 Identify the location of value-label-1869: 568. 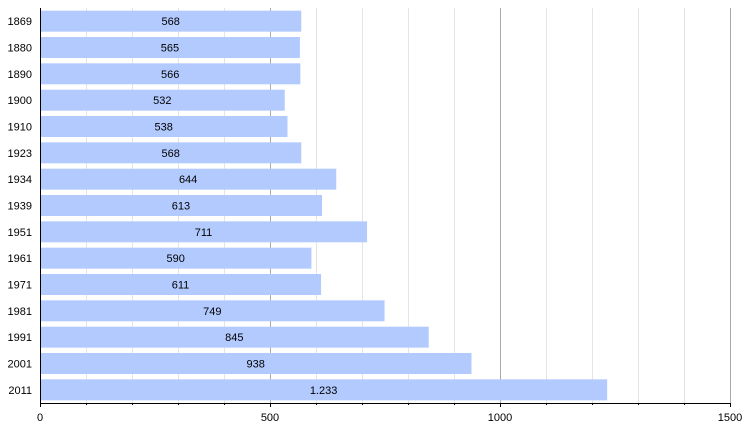
(170, 22).